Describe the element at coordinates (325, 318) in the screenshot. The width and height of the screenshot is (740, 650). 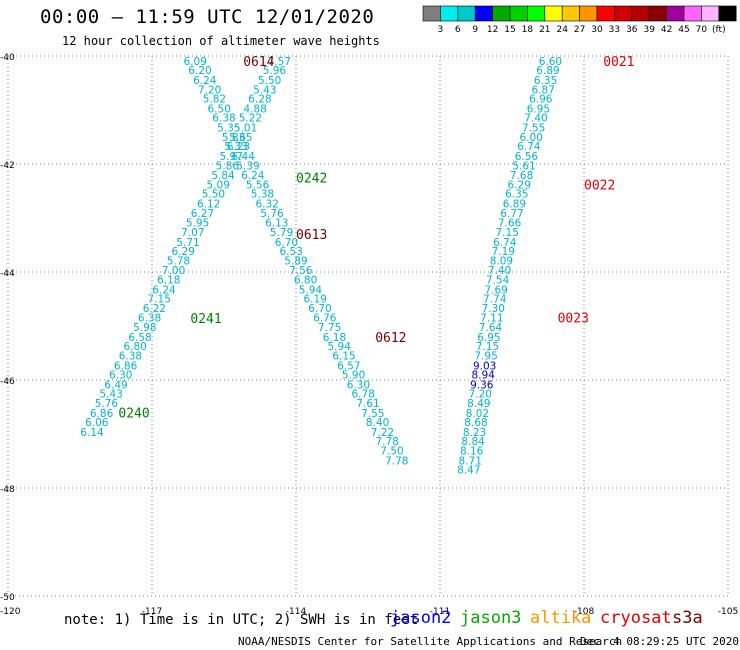
I see `swh-value-label: 6.76` at that location.